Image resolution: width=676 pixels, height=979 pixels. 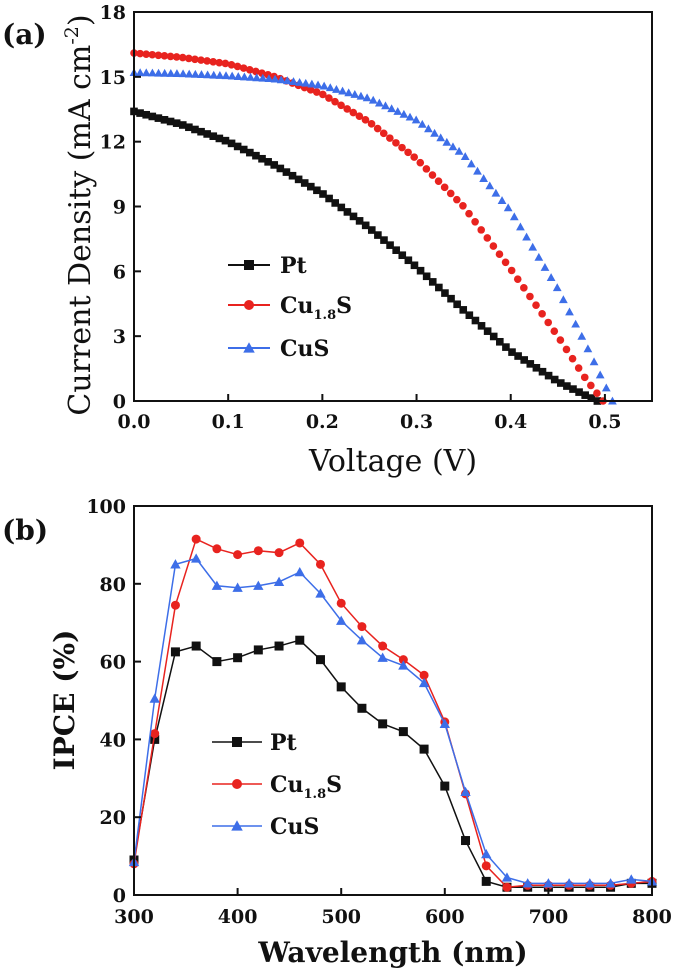 I want to click on y-tick-label: 40, so click(x=113, y=740).